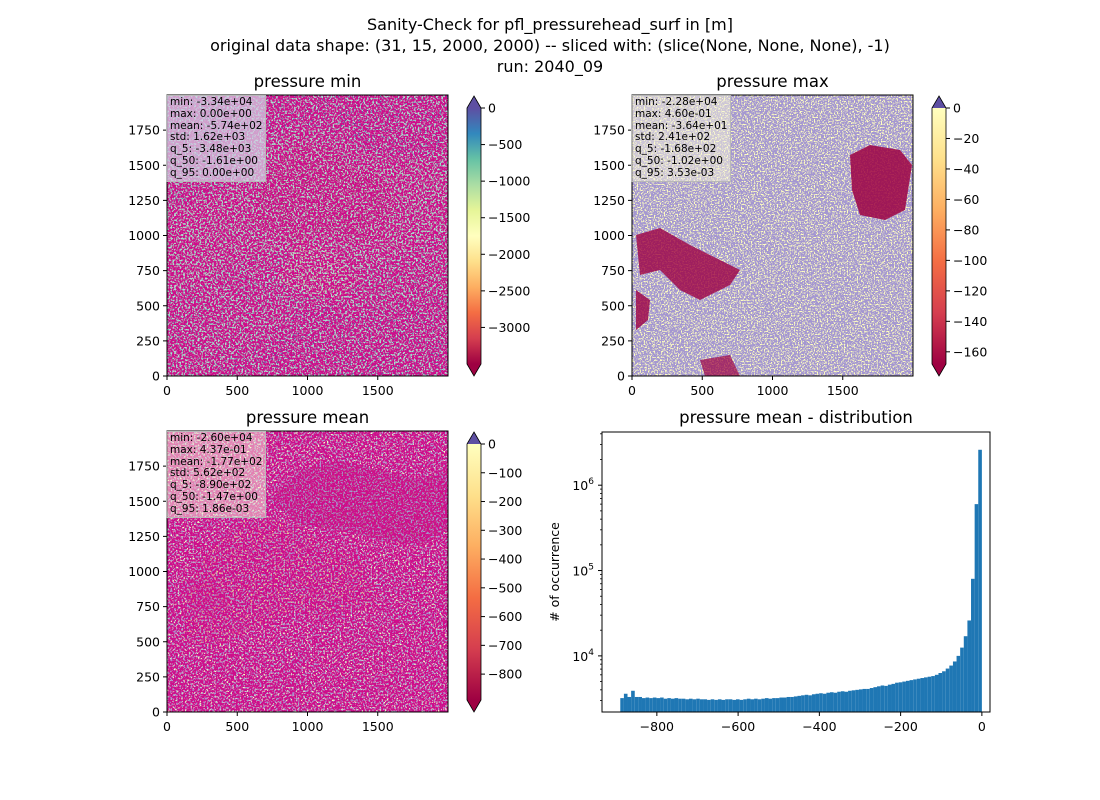  Describe the element at coordinates (307, 81) in the screenshot. I see `panel-title-min: pressure min` at that location.